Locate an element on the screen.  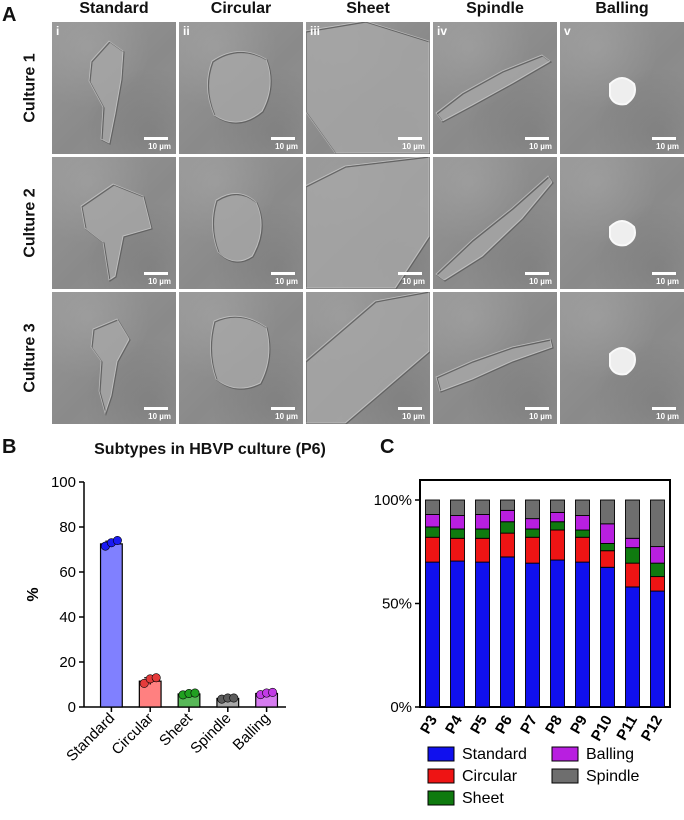
micrograph-standard-culture-3: 10 µm is located at coordinates (114, 358).